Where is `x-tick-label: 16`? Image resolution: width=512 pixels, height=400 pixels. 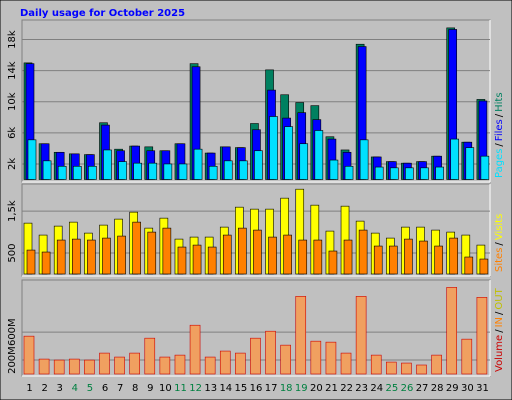 x-tick-label: 16 is located at coordinates (256, 388).